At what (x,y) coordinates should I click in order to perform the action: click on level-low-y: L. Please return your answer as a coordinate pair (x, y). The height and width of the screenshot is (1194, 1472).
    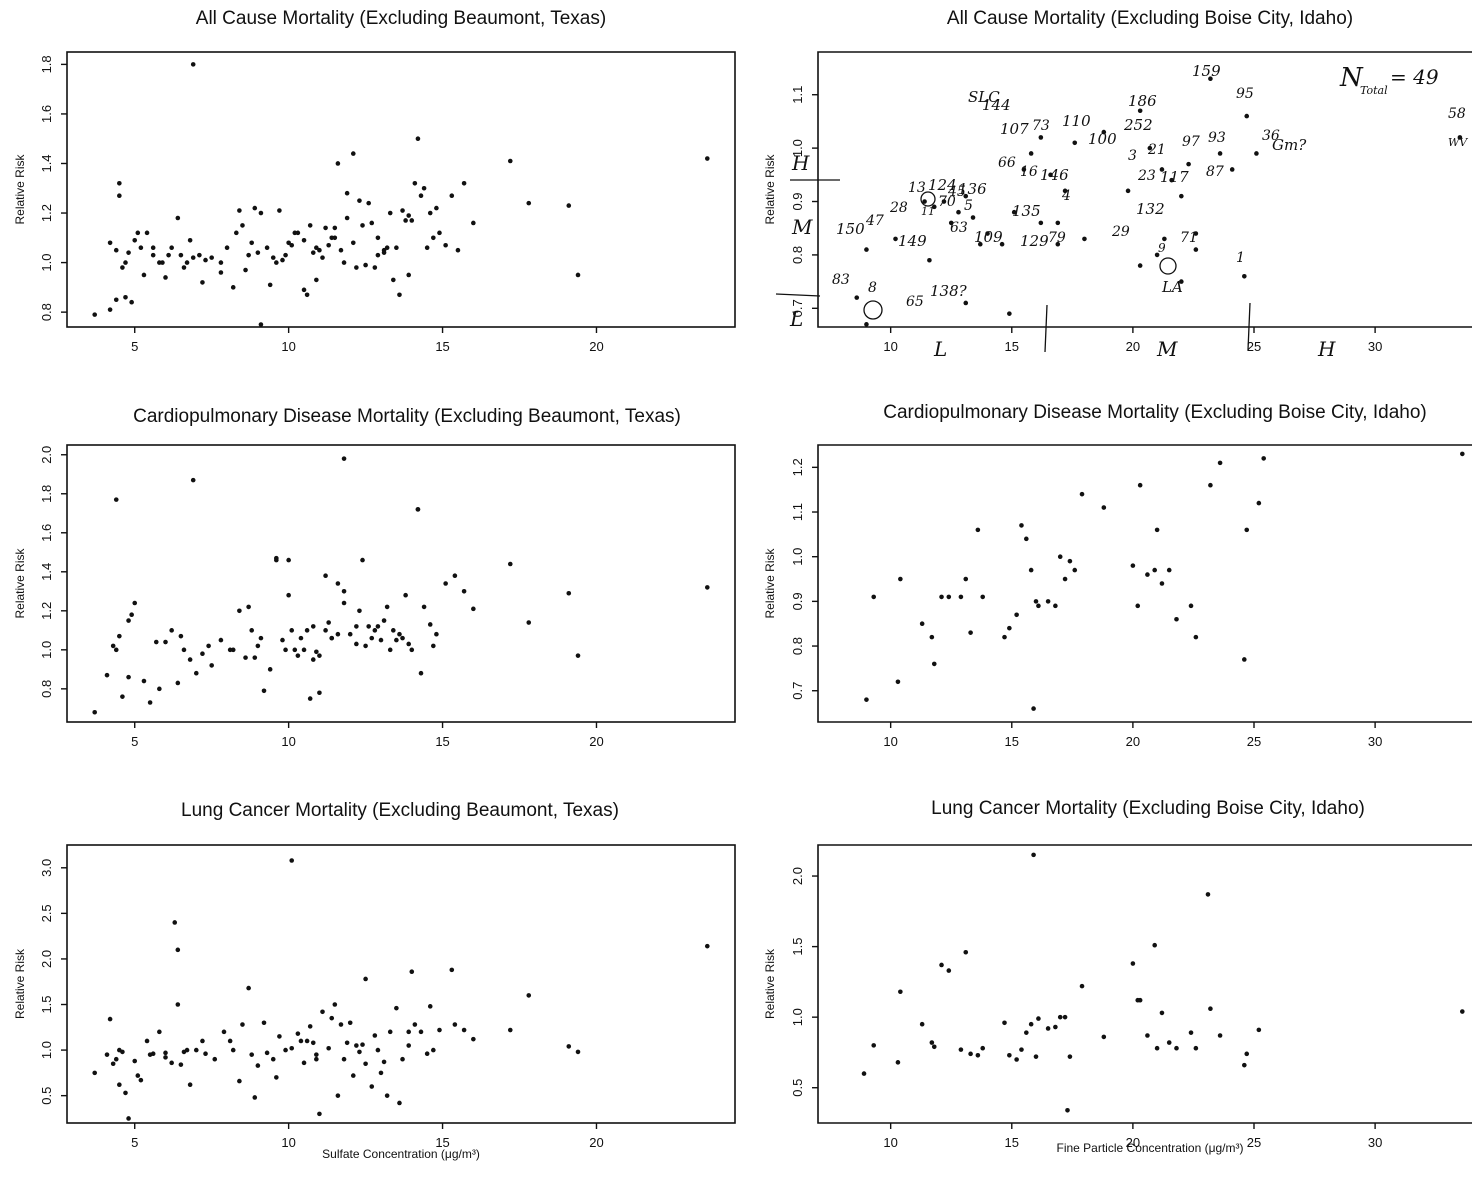
    Looking at the image, I should click on (796, 319).